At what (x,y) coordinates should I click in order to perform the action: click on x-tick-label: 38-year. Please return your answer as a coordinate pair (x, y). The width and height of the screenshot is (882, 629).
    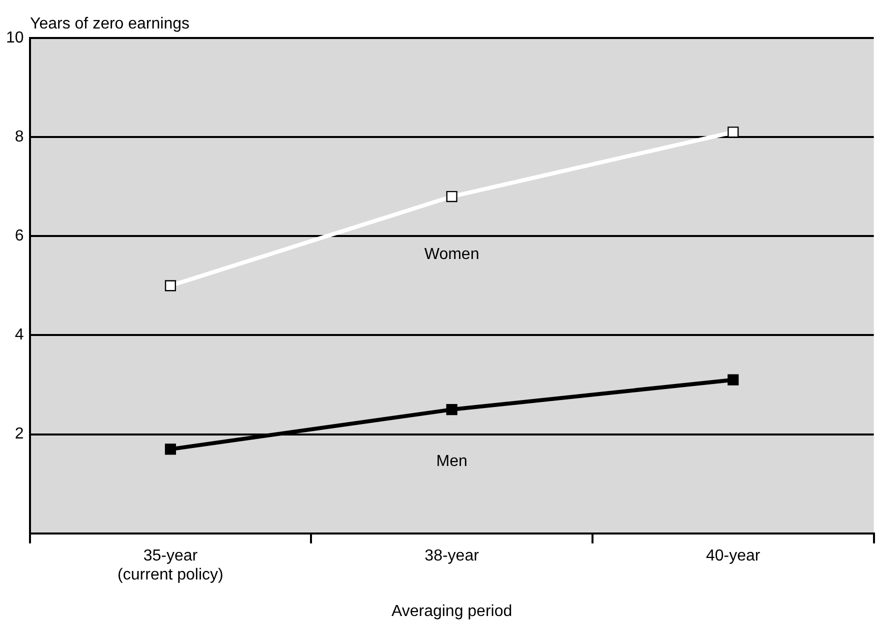
    Looking at the image, I should click on (452, 555).